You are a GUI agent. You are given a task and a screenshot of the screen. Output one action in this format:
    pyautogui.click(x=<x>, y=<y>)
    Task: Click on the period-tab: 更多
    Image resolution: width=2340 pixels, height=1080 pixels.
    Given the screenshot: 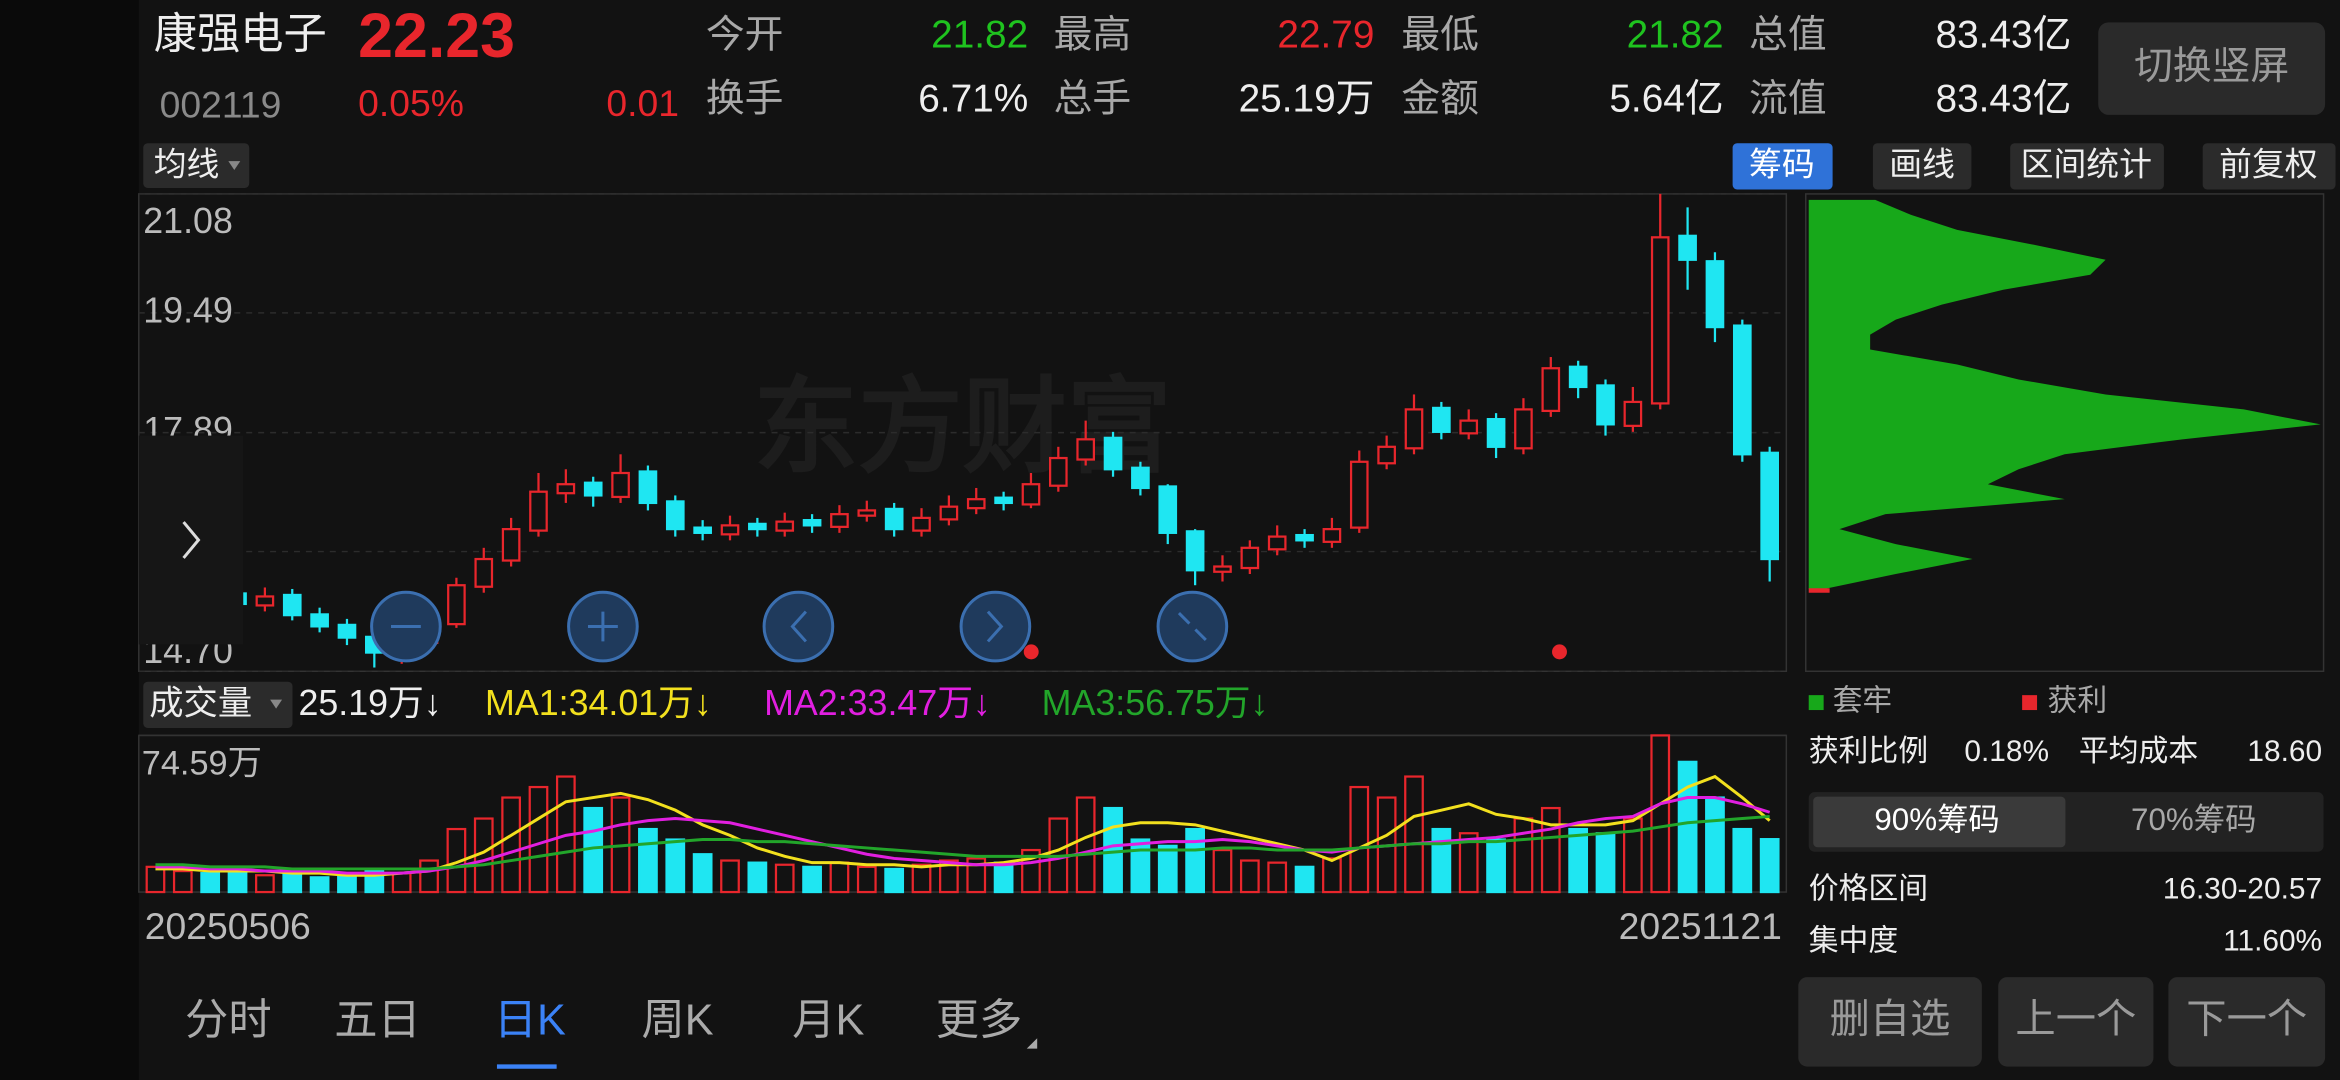 What is the action you would take?
    pyautogui.click(x=979, y=1021)
    